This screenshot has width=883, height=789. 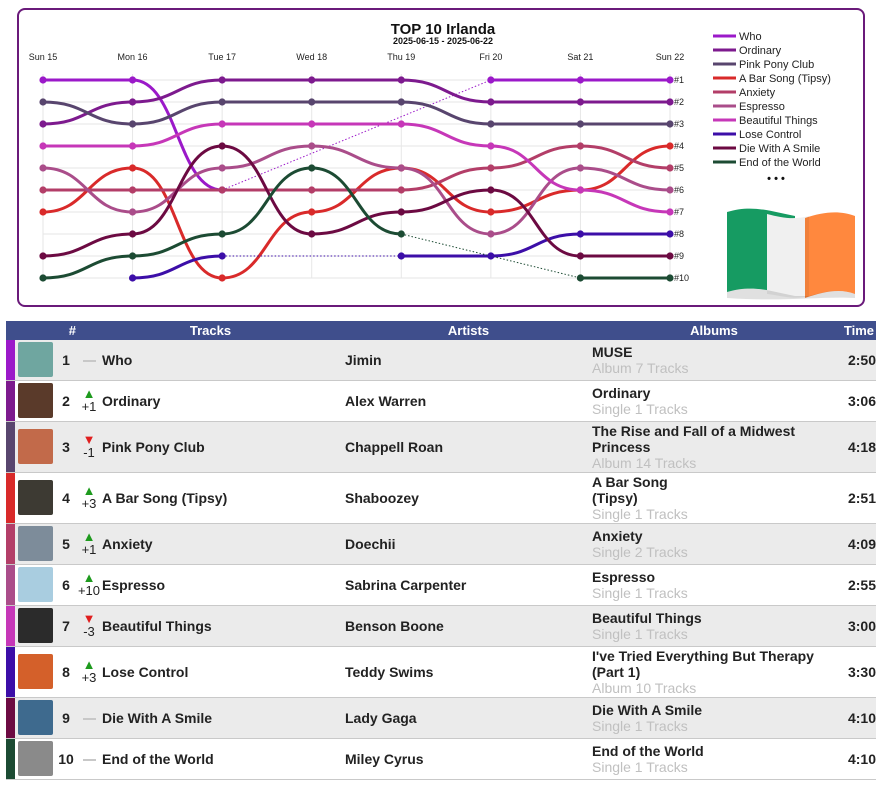 What do you see at coordinates (468, 672) in the screenshot?
I see `artist-name: Teddy Swims` at bounding box center [468, 672].